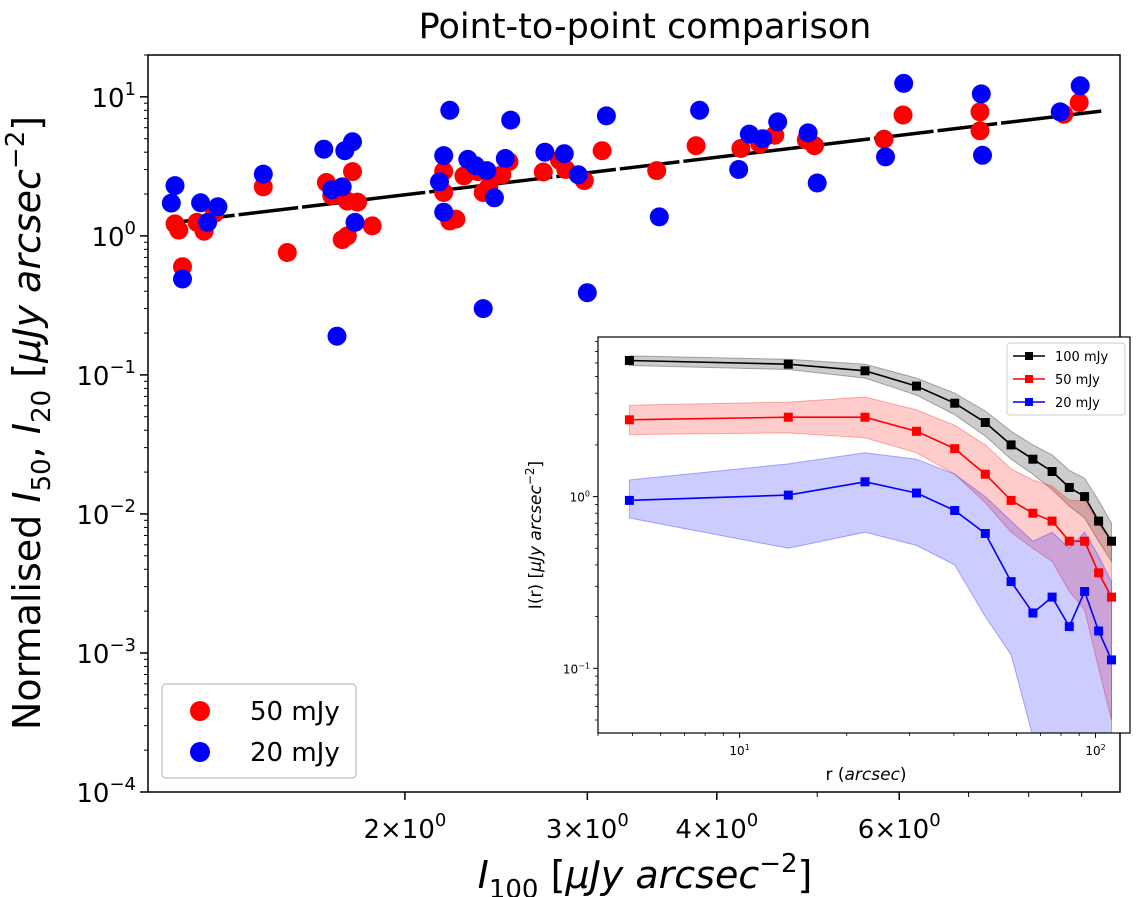 The height and width of the screenshot is (897, 1144). Describe the element at coordinates (1029, 379) in the screenshot. I see `inset-legend-marker-50mjy` at that location.